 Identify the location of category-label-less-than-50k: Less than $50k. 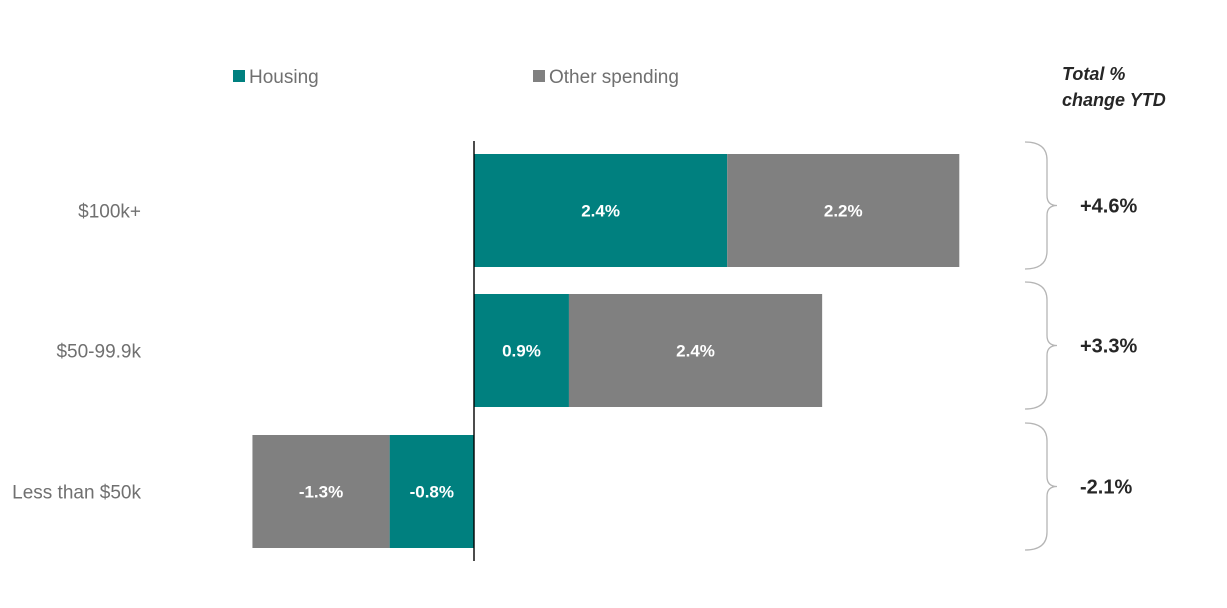
(76, 493).